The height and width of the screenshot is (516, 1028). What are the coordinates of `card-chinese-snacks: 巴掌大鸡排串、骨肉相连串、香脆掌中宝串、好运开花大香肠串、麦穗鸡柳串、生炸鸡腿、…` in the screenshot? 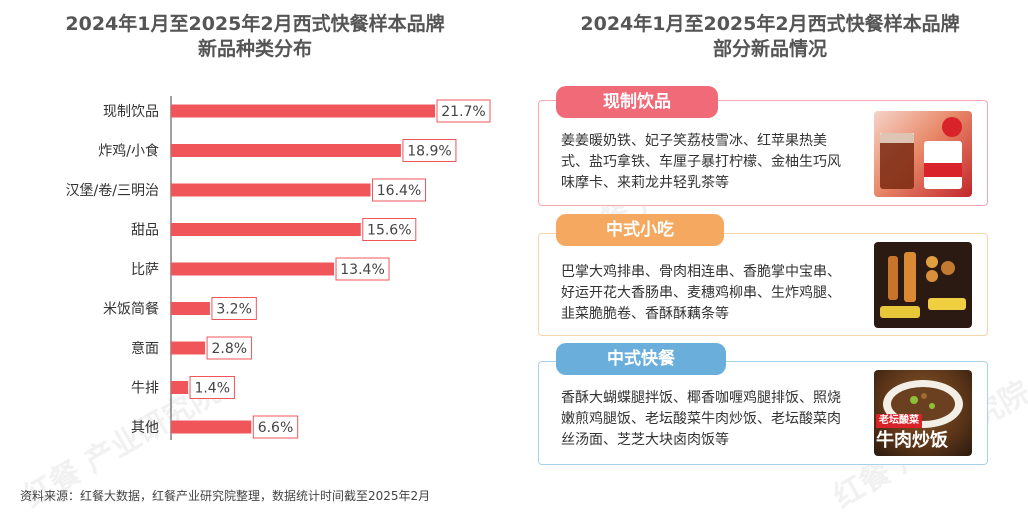 It's located at (763, 284).